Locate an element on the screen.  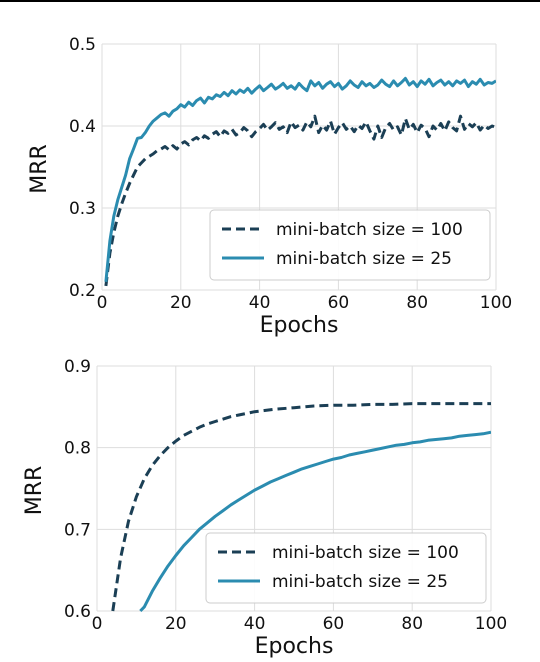
y-tick-label: 0.5 is located at coordinates (82, 45).